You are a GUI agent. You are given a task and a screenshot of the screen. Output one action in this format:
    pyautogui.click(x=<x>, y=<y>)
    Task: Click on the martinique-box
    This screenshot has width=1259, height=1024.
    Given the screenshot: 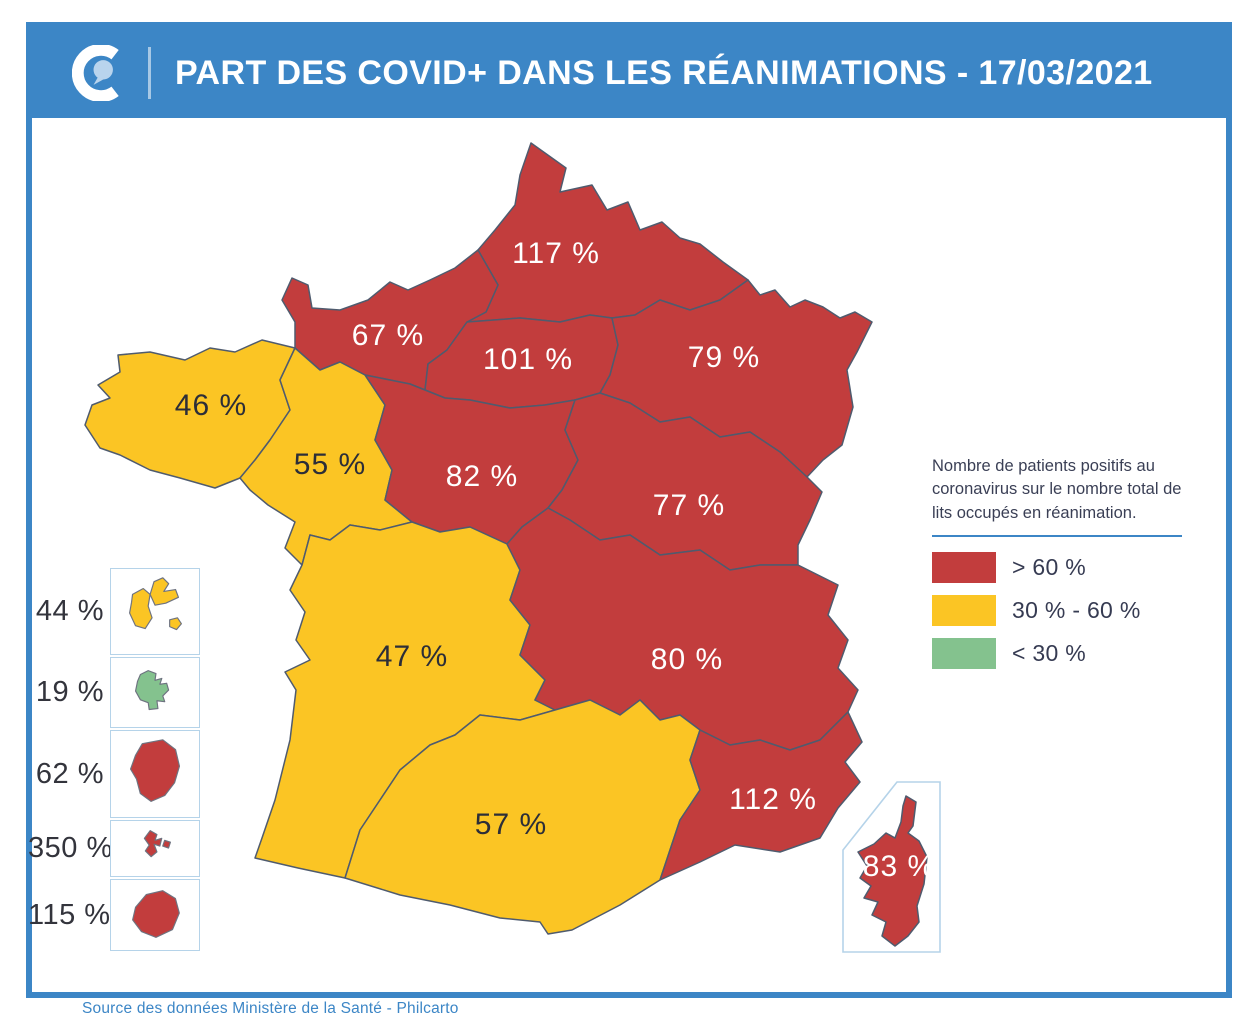 What is the action you would take?
    pyautogui.click(x=155, y=692)
    